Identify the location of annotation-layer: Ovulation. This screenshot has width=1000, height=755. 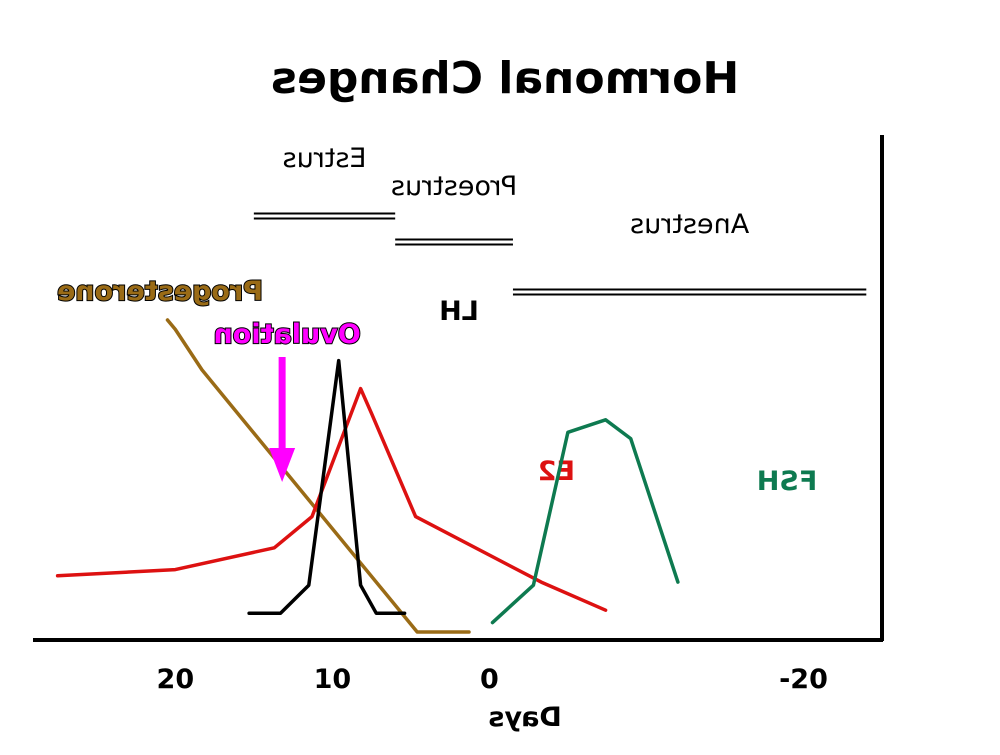
(287, 400).